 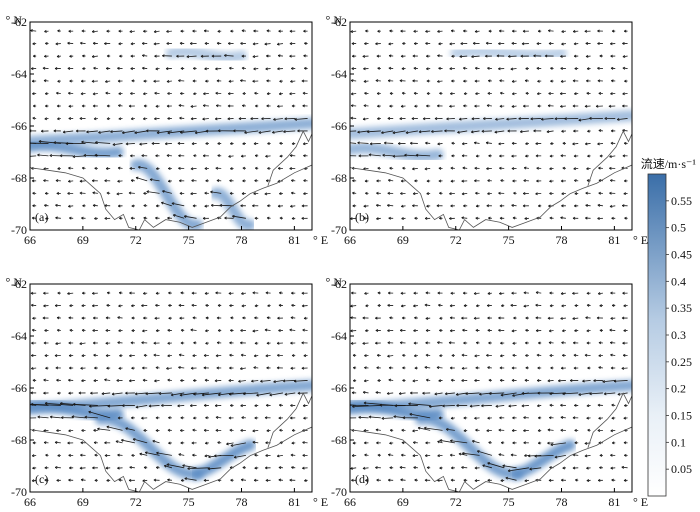 I want to click on colorbar-tick-label: 0.15, so click(x=681, y=416).